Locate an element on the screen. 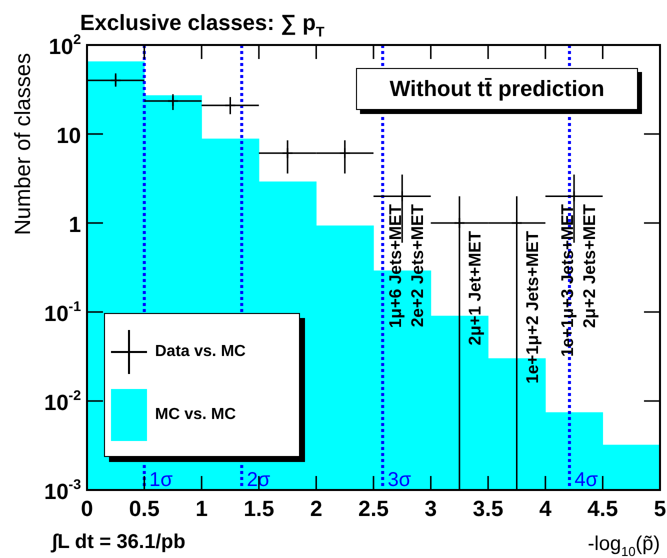 The image size is (667, 558). ref-line-label: 4σ is located at coordinates (586, 480).